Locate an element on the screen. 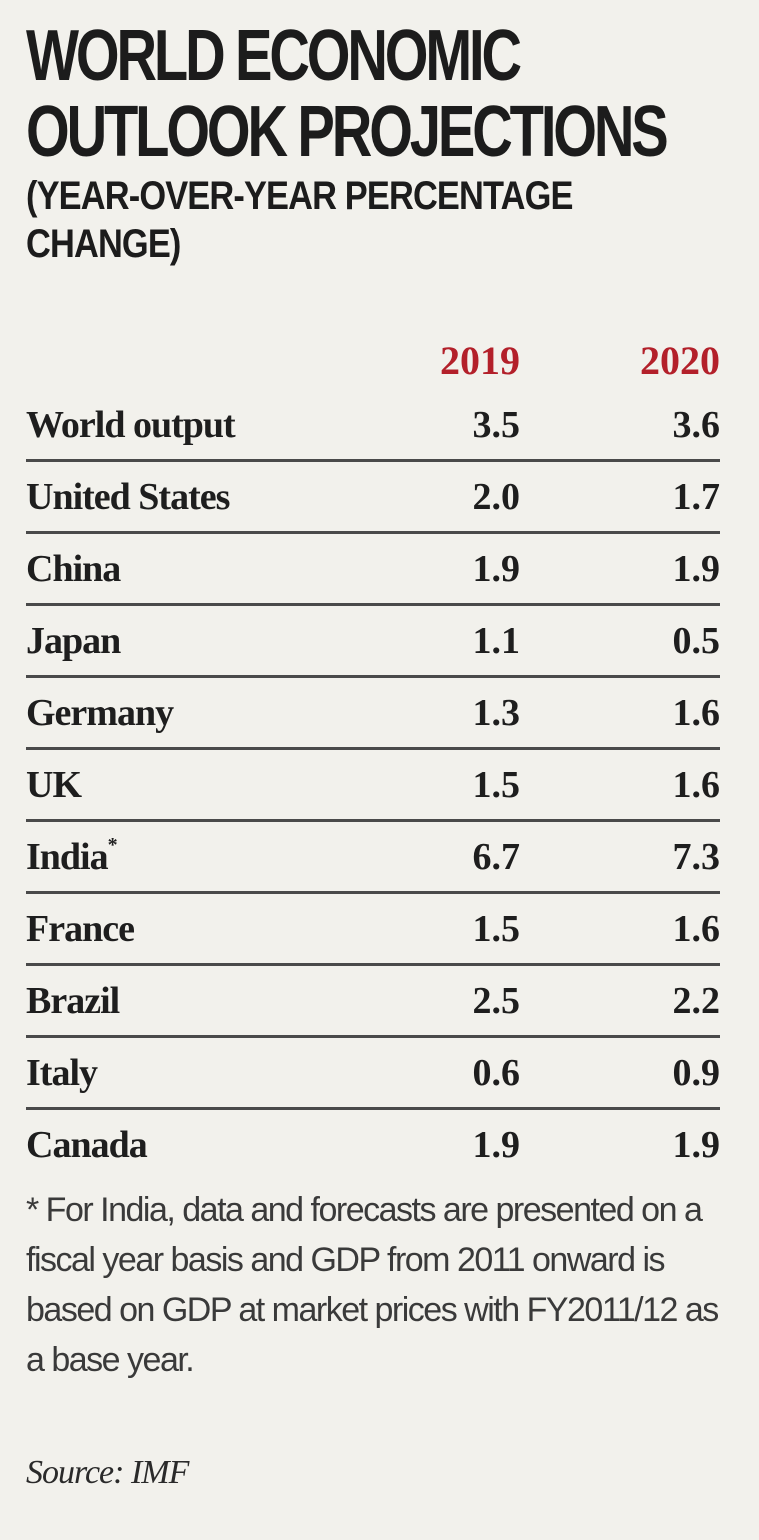 This screenshot has height=1540, width=759. table-row: China 1.9 1.9 is located at coordinates (373, 569).